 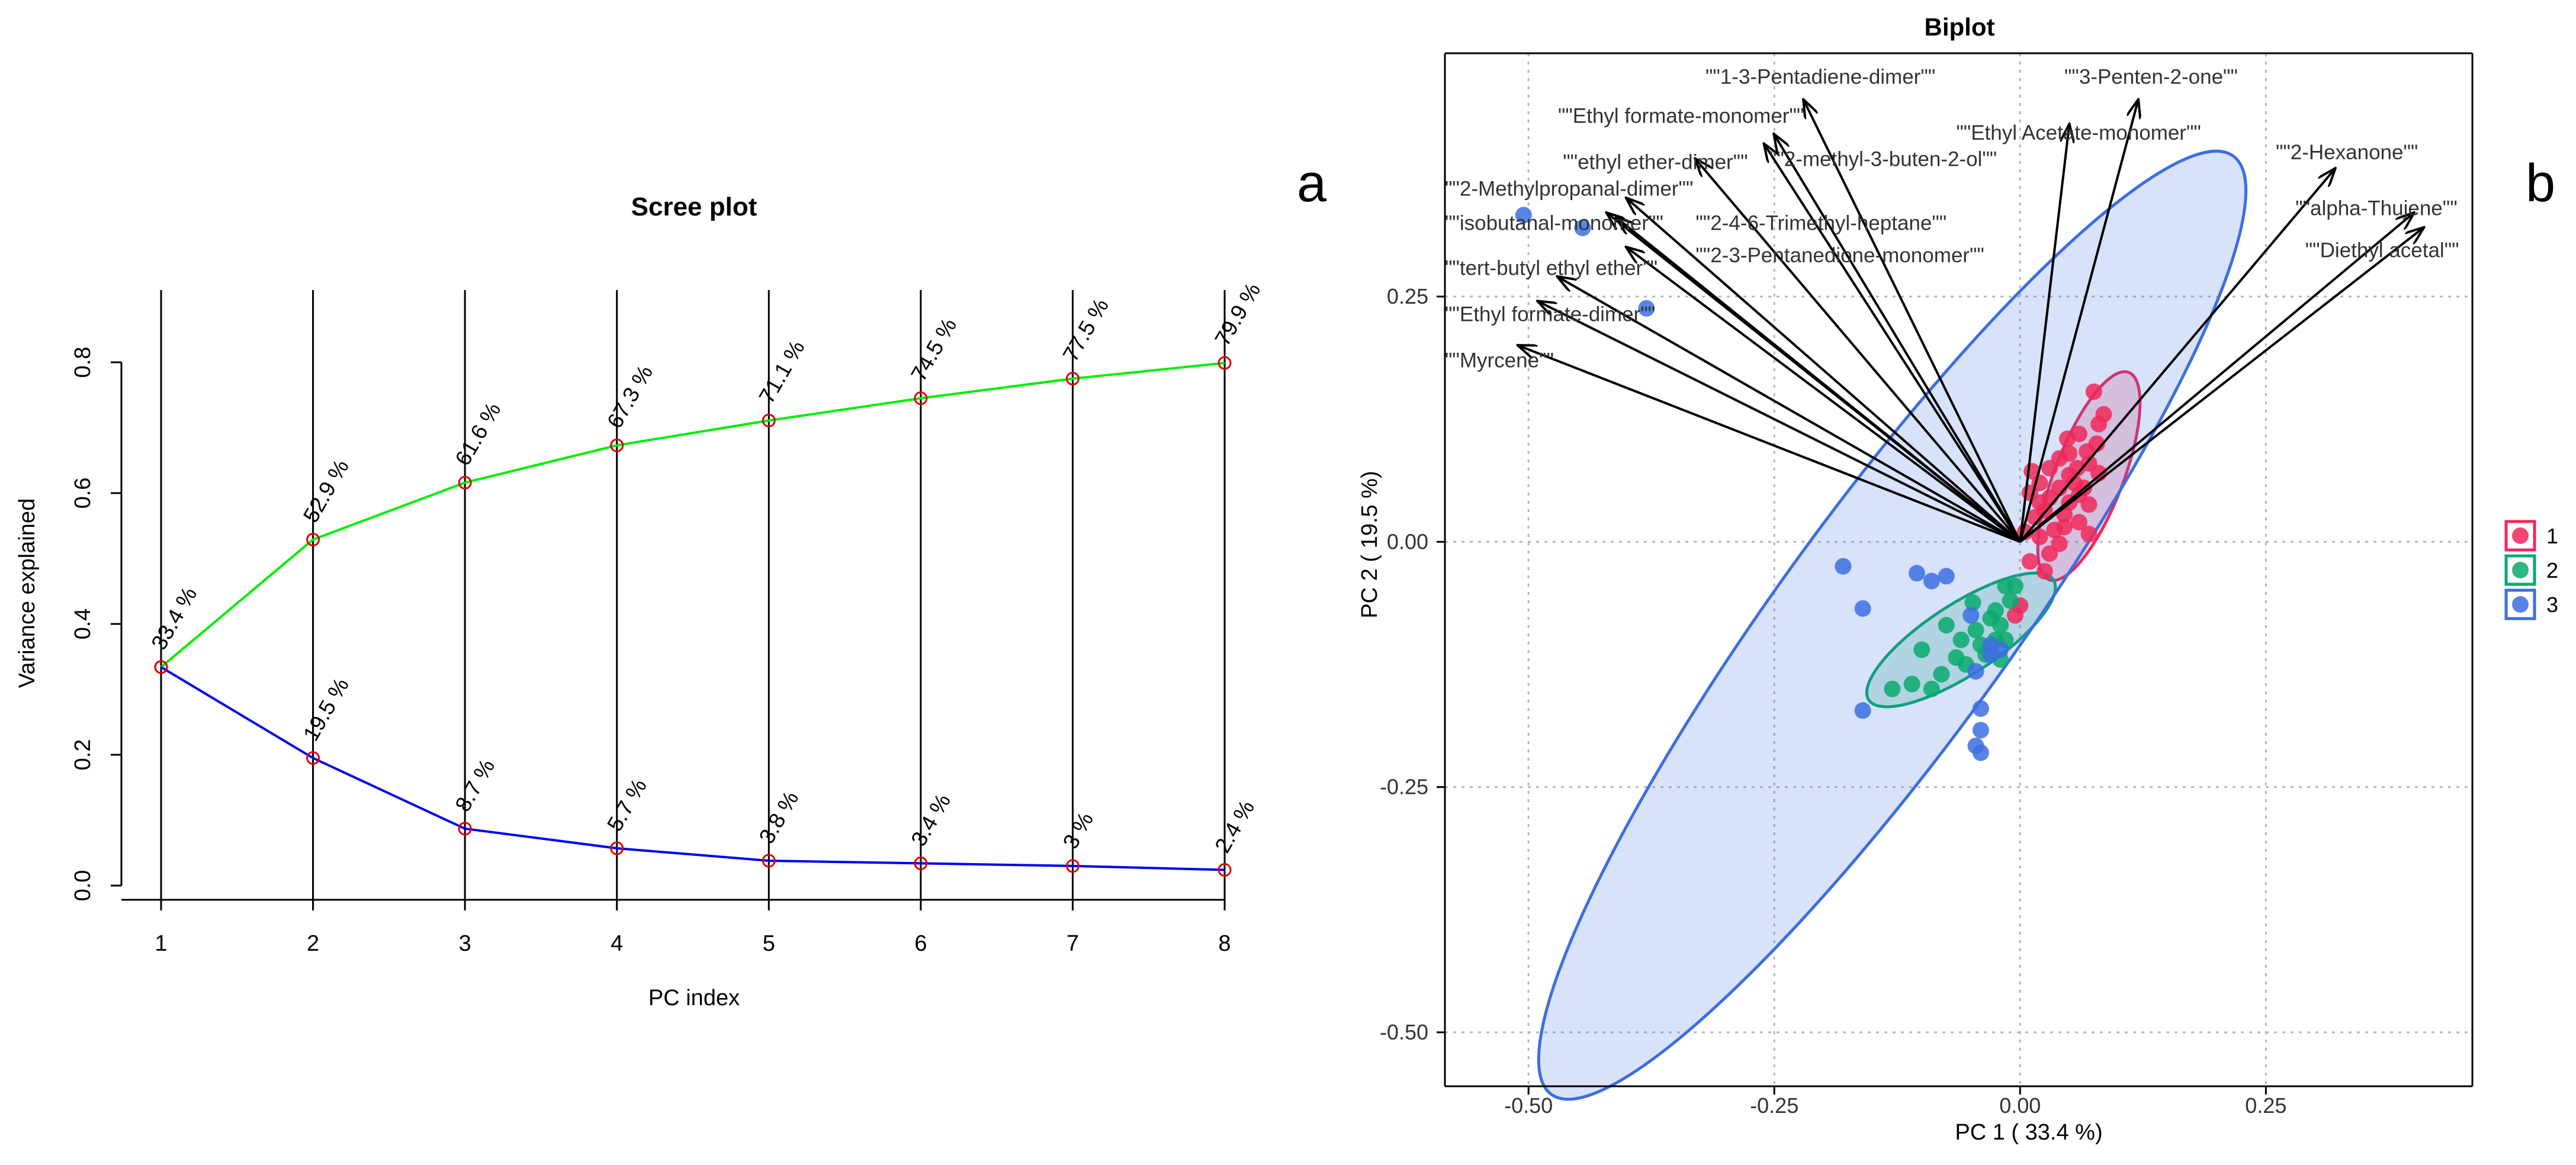 What do you see at coordinates (1224, 943) in the screenshot?
I see `scree-x-tick-label: 8` at bounding box center [1224, 943].